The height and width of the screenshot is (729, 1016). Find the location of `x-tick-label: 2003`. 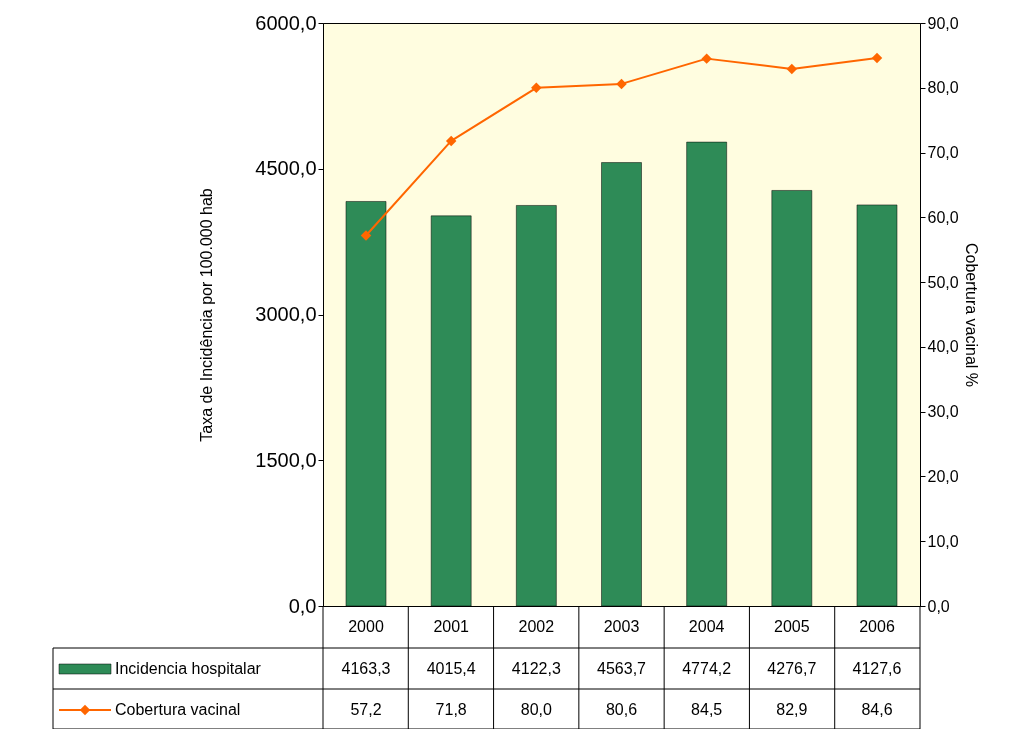

x-tick-label: 2003 is located at coordinates (621, 626).